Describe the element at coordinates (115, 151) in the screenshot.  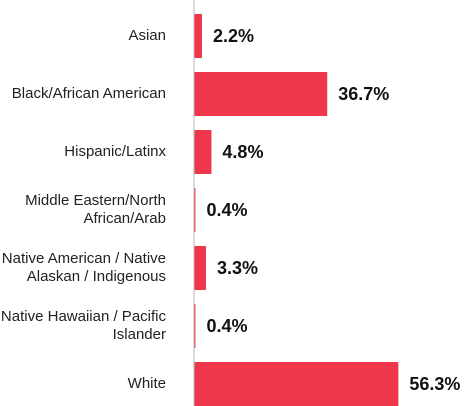
I see `category-label: Hispanic/Latinx` at that location.